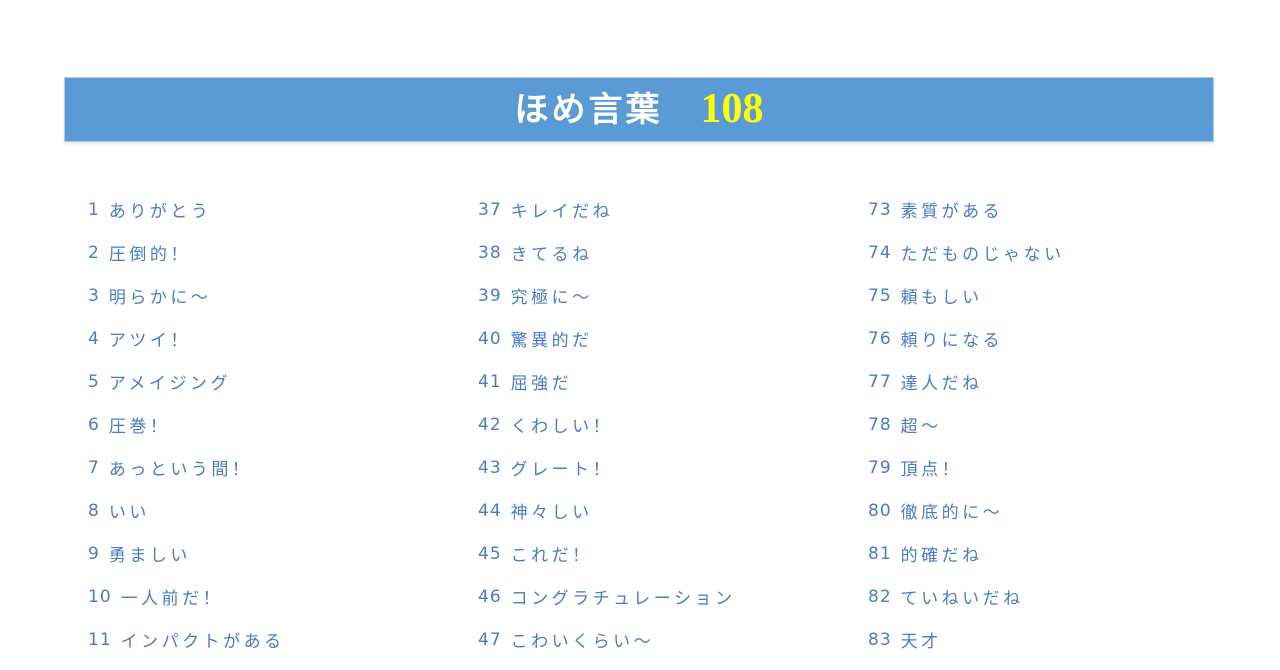 This screenshot has width=1280, height=670. What do you see at coordinates (490, 252) in the screenshot?
I see `item-number: 38` at bounding box center [490, 252].